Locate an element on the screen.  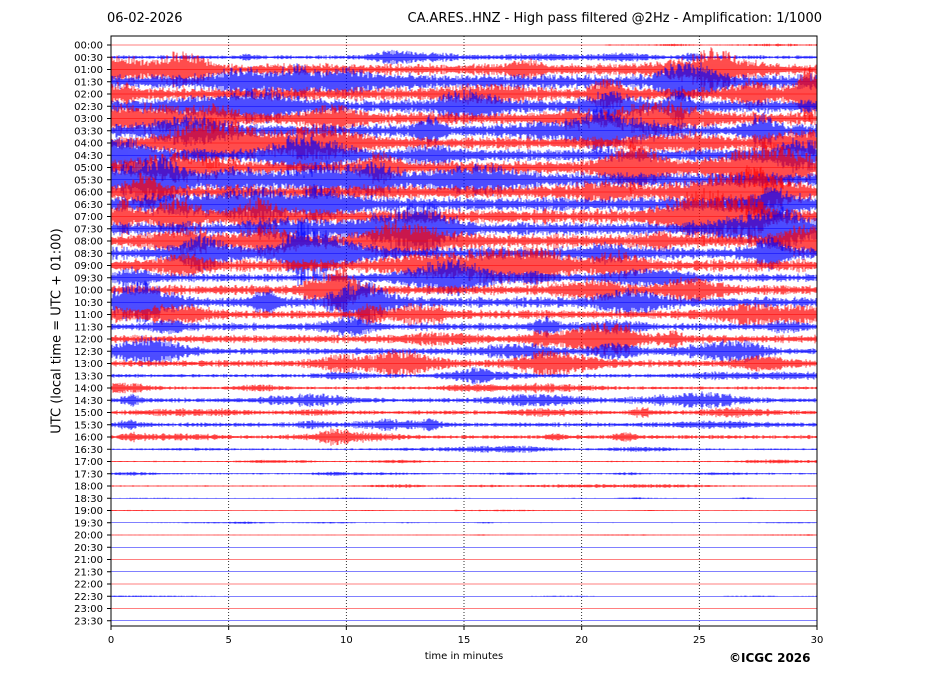
y-tick-label: 11:00 is located at coordinates (88, 315).